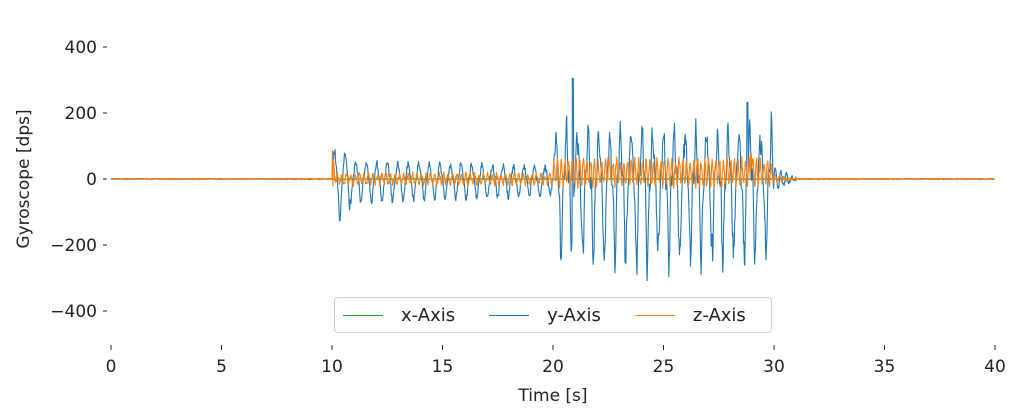 The height and width of the screenshot is (420, 1023). What do you see at coordinates (509, 315) in the screenshot?
I see `legend-line-y-axis` at bounding box center [509, 315].